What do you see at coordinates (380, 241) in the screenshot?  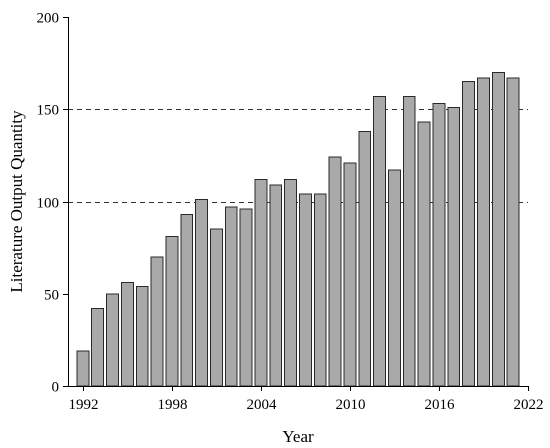 I see `bar-2012` at bounding box center [380, 241].